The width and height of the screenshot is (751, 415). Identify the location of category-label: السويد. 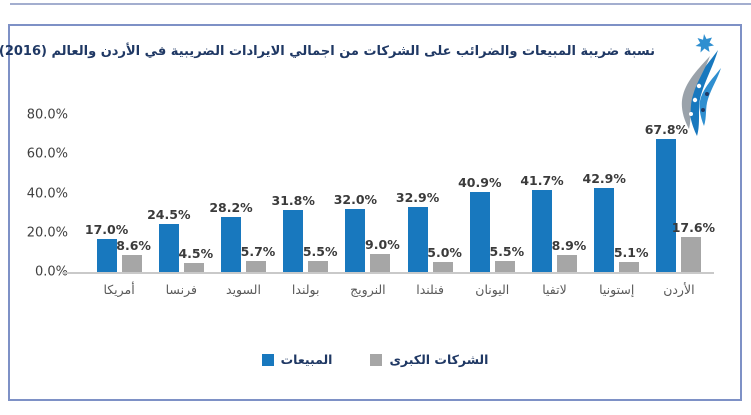
(243, 289).